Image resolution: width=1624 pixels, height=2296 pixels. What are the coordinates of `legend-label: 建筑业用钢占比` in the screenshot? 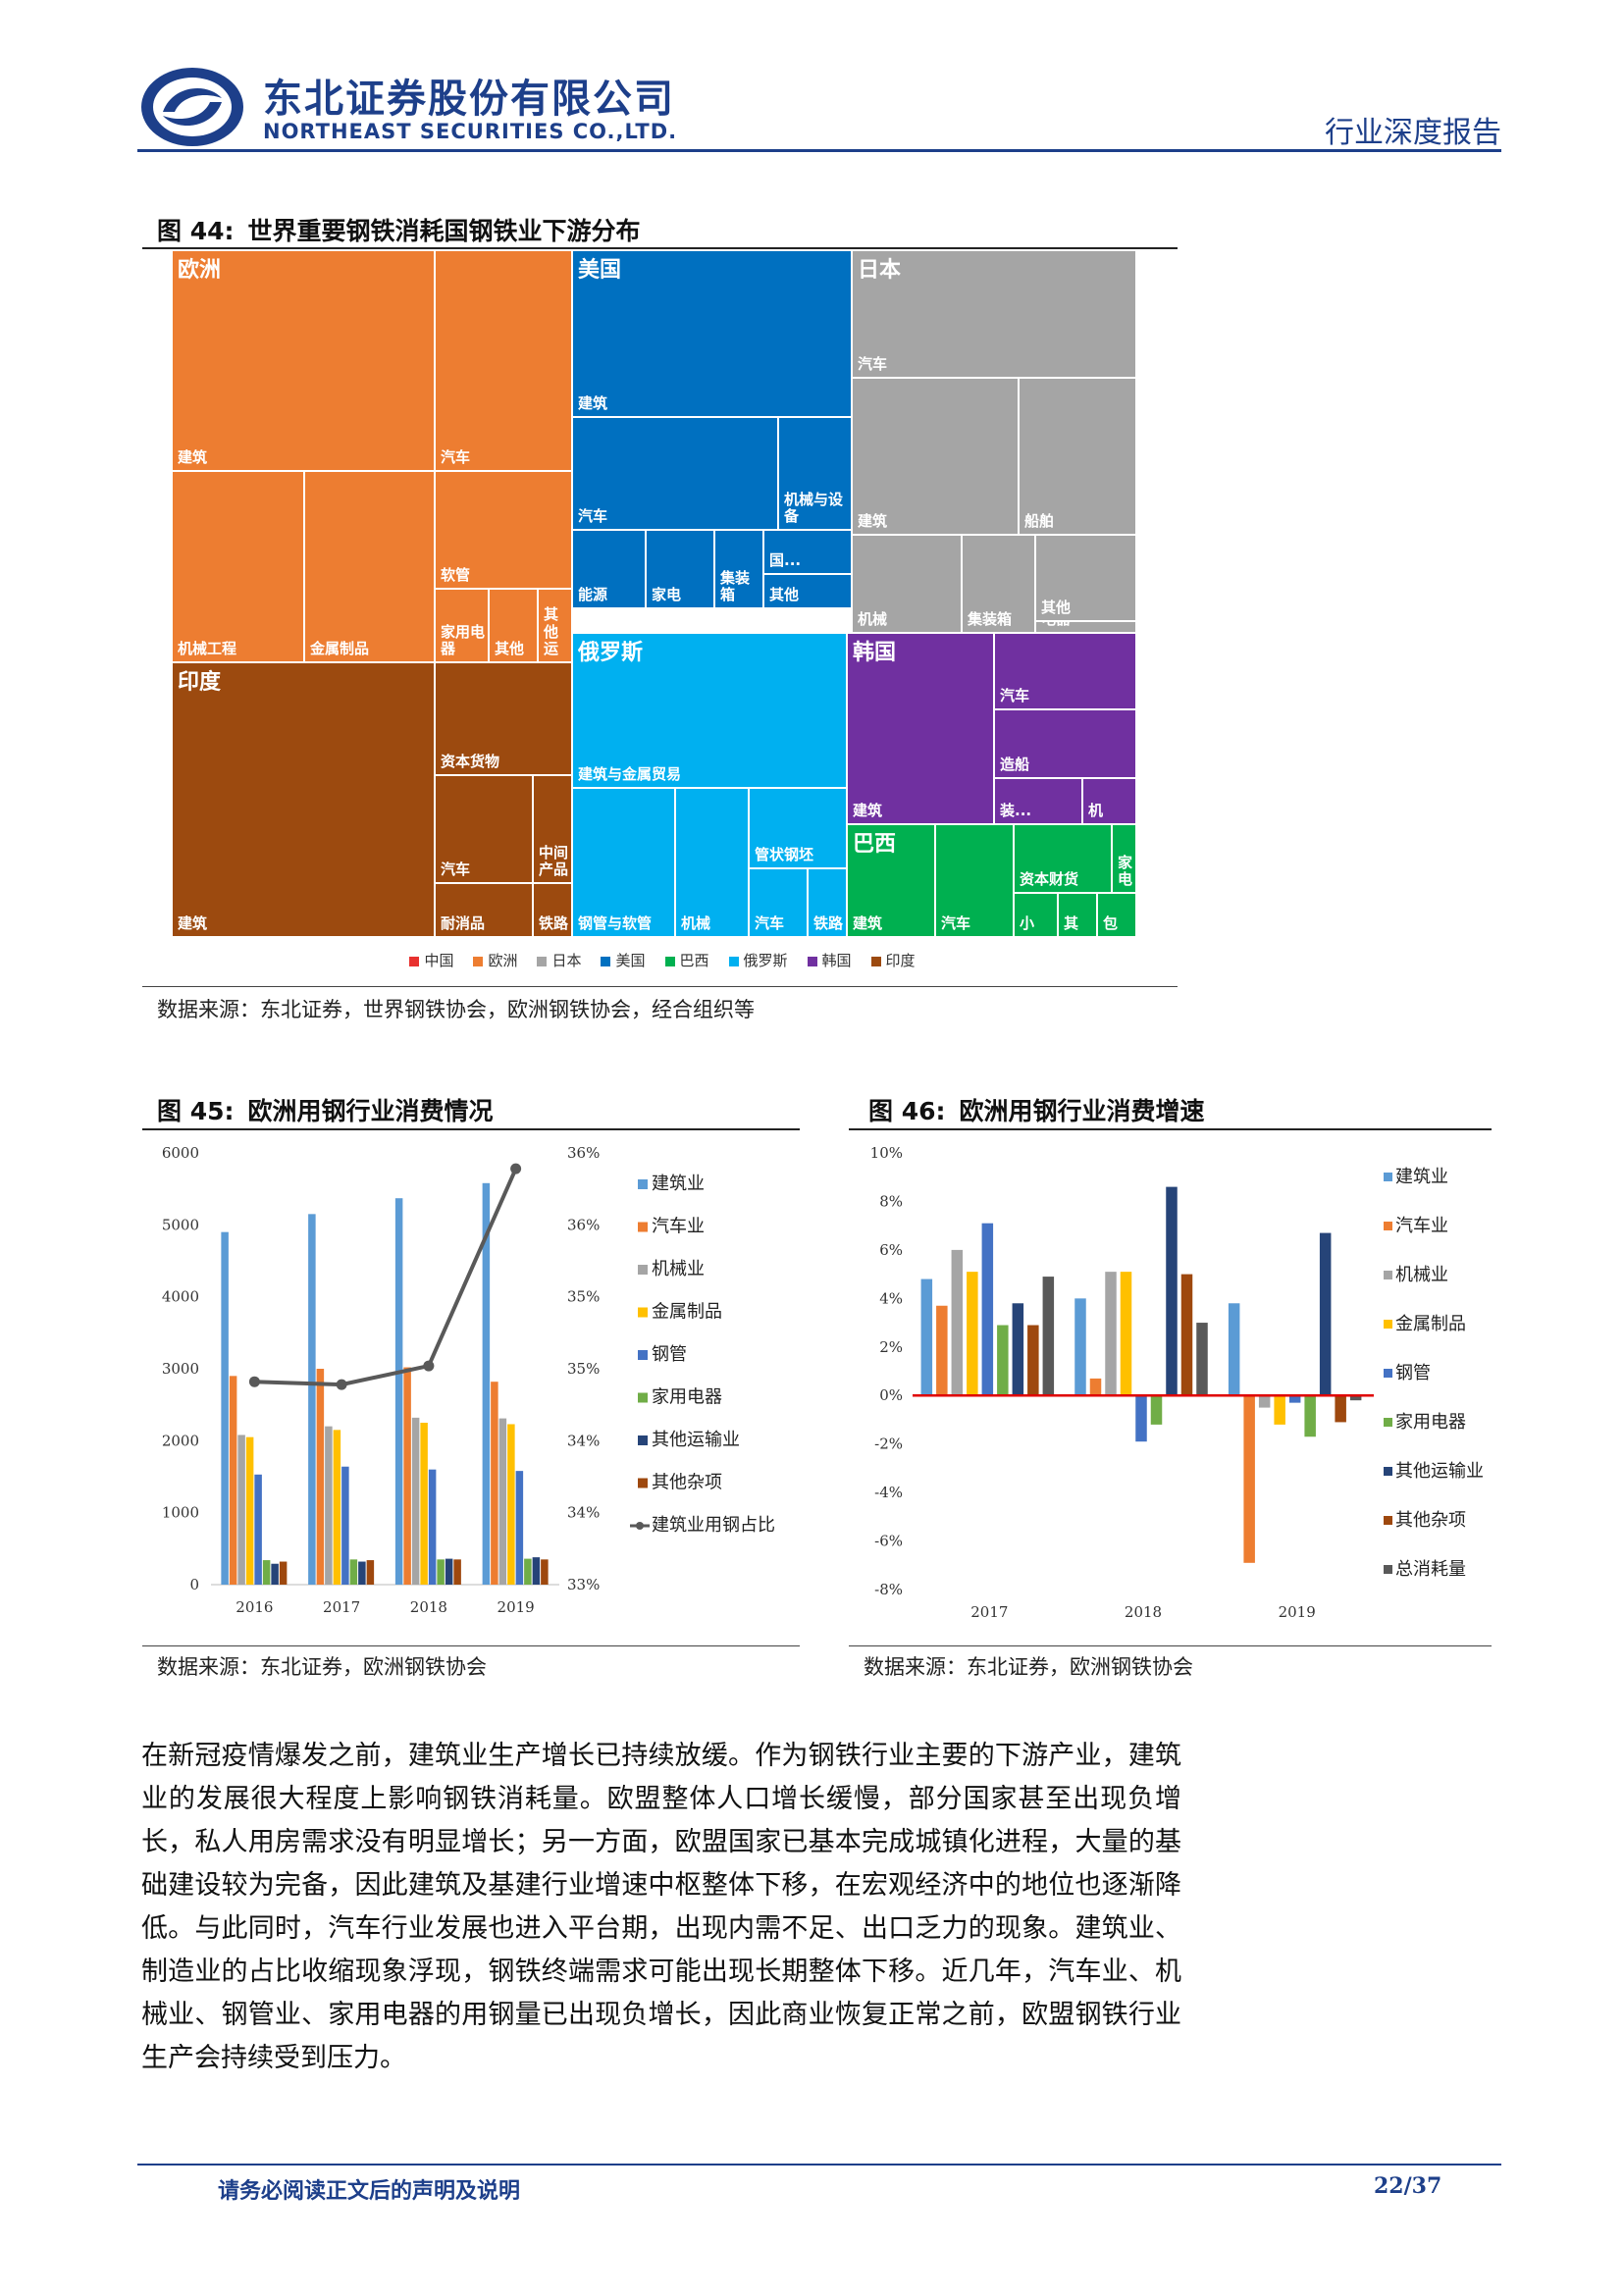 It's located at (713, 1525).